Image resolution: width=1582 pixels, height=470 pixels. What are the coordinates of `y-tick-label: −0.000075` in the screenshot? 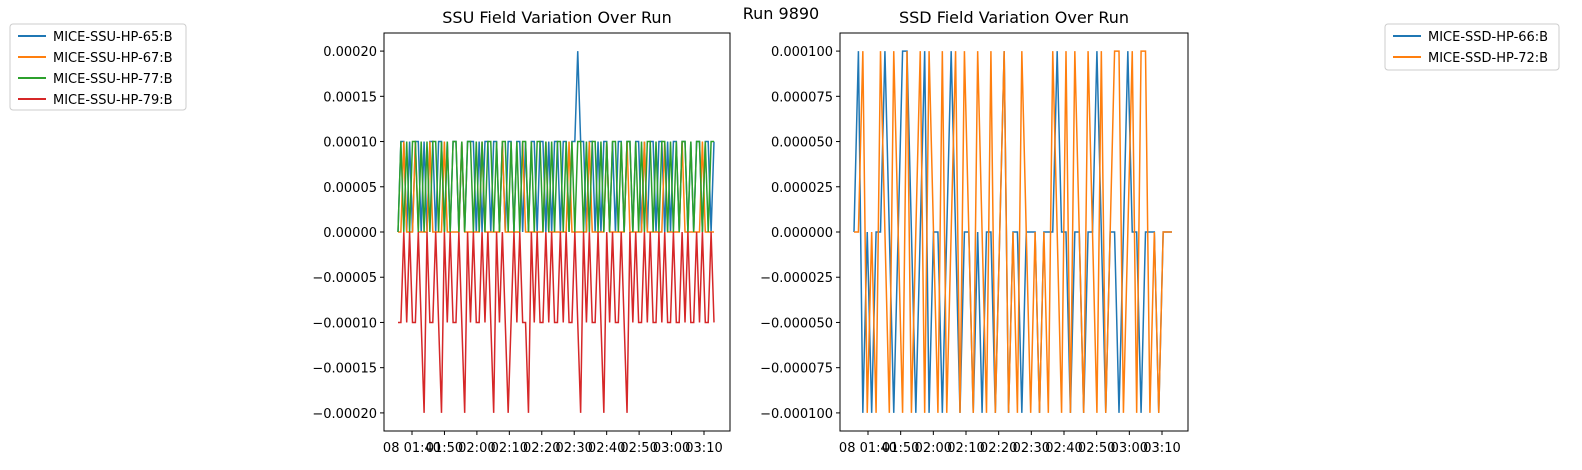 It's located at (796, 369).